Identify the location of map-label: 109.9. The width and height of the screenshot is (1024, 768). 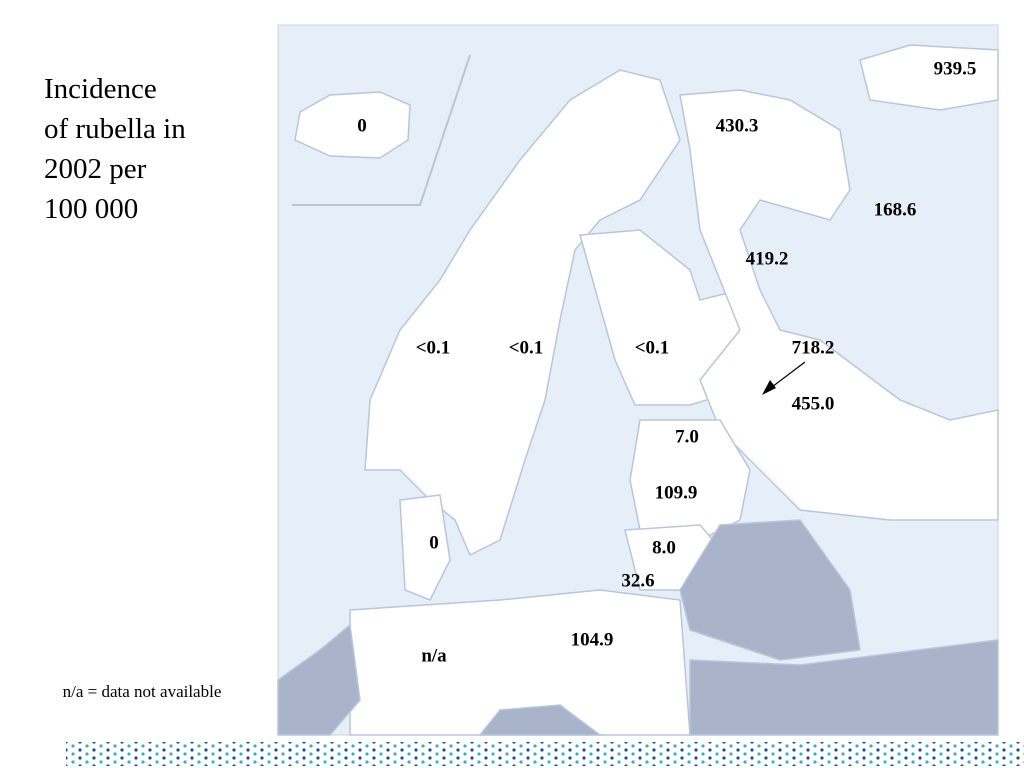
(676, 492).